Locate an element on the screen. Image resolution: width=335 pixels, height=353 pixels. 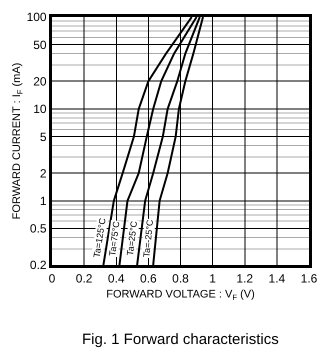
text: Ta=75°C is located at coordinates (114, 238).